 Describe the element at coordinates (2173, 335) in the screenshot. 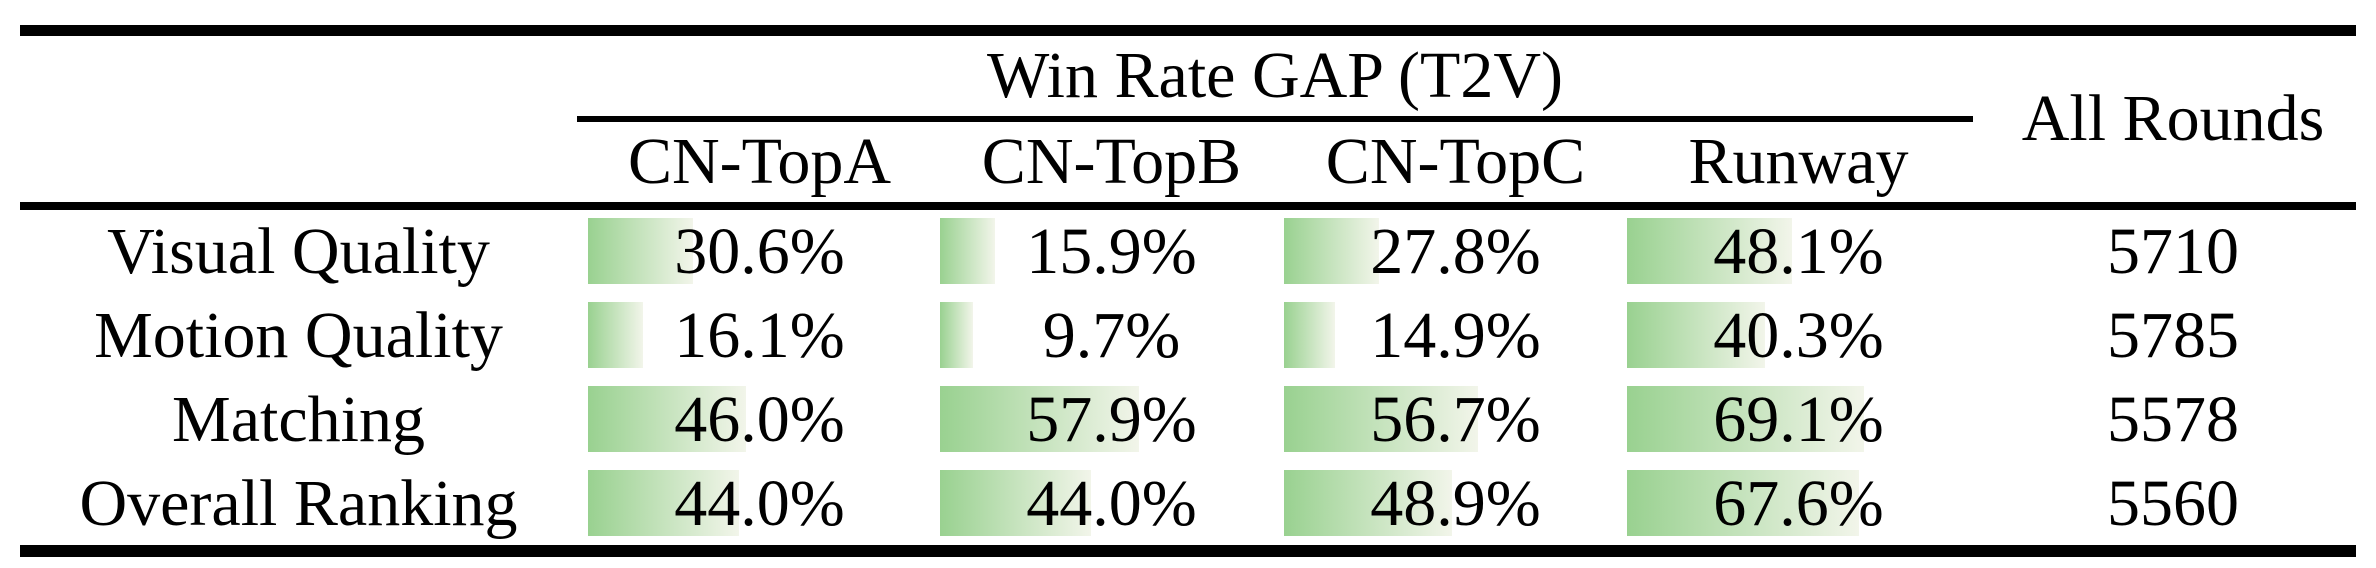

I see `all-rounds-value: 5785` at that location.